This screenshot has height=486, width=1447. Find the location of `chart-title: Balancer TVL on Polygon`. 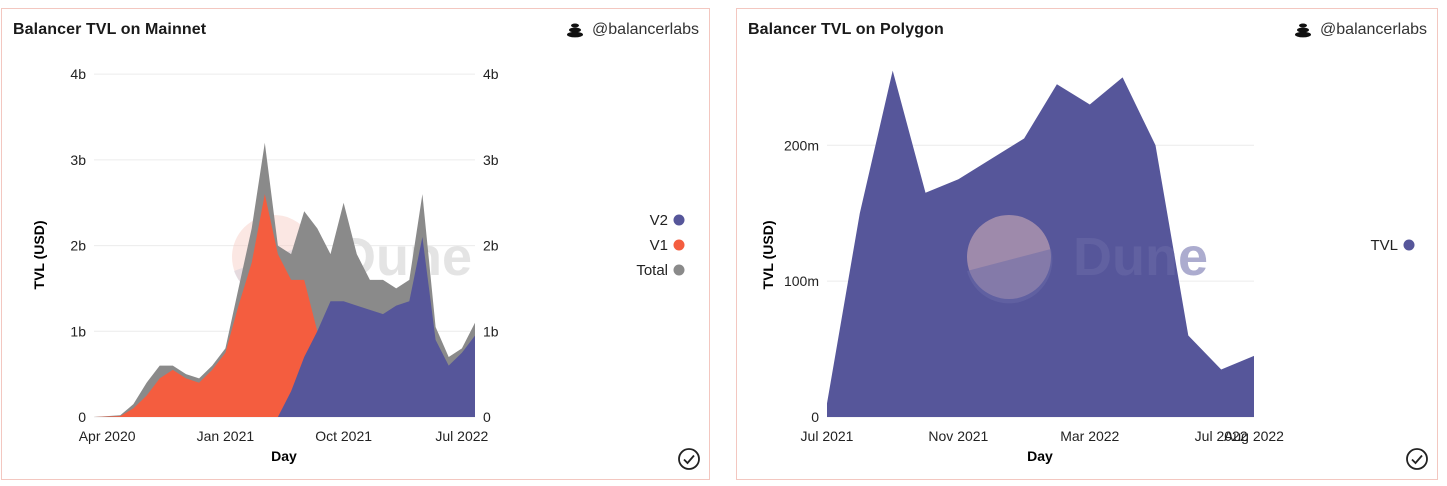

chart-title: Balancer TVL on Polygon is located at coordinates (846, 29).